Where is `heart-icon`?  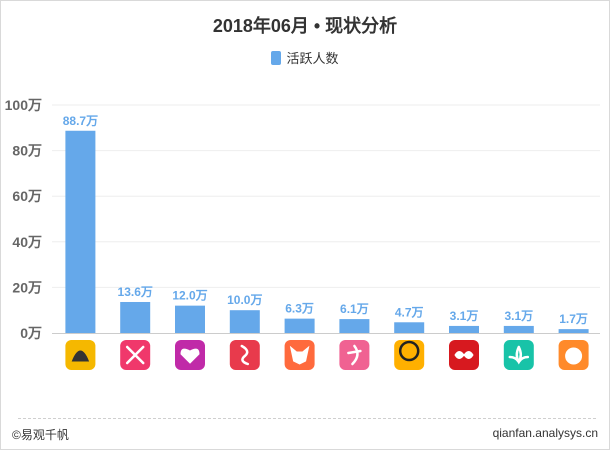
heart-icon is located at coordinates (190, 355).